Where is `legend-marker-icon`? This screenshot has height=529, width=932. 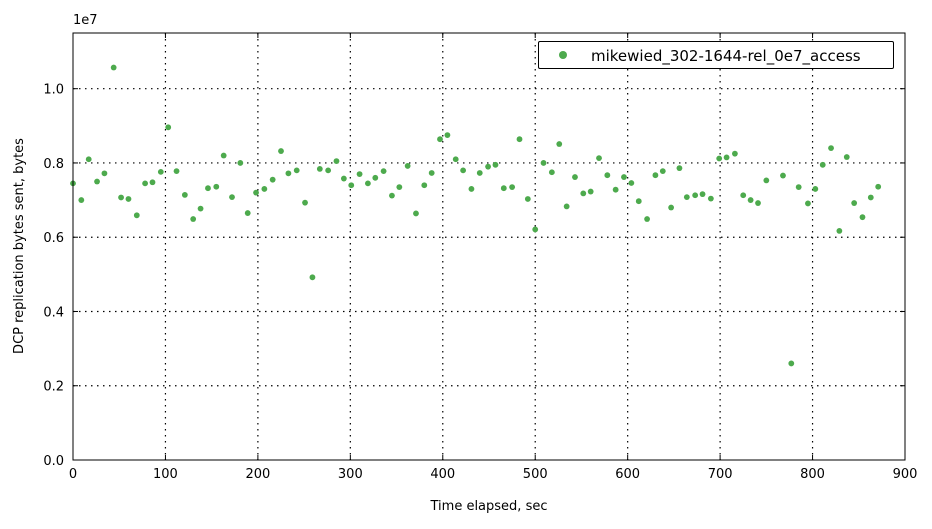
legend-marker-icon is located at coordinates (563, 55).